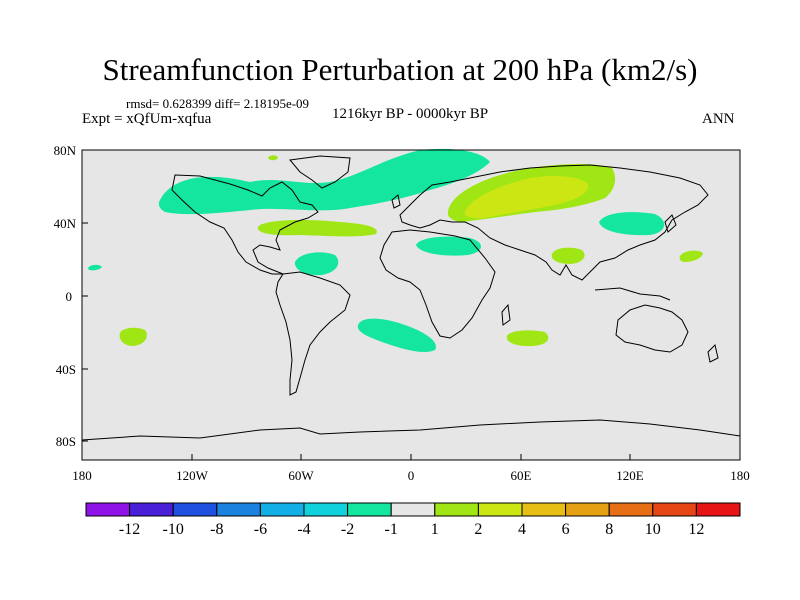 The width and height of the screenshot is (800, 600). Describe the element at coordinates (554, 222) in the screenshot. I see `coast-europe-asia` at that location.